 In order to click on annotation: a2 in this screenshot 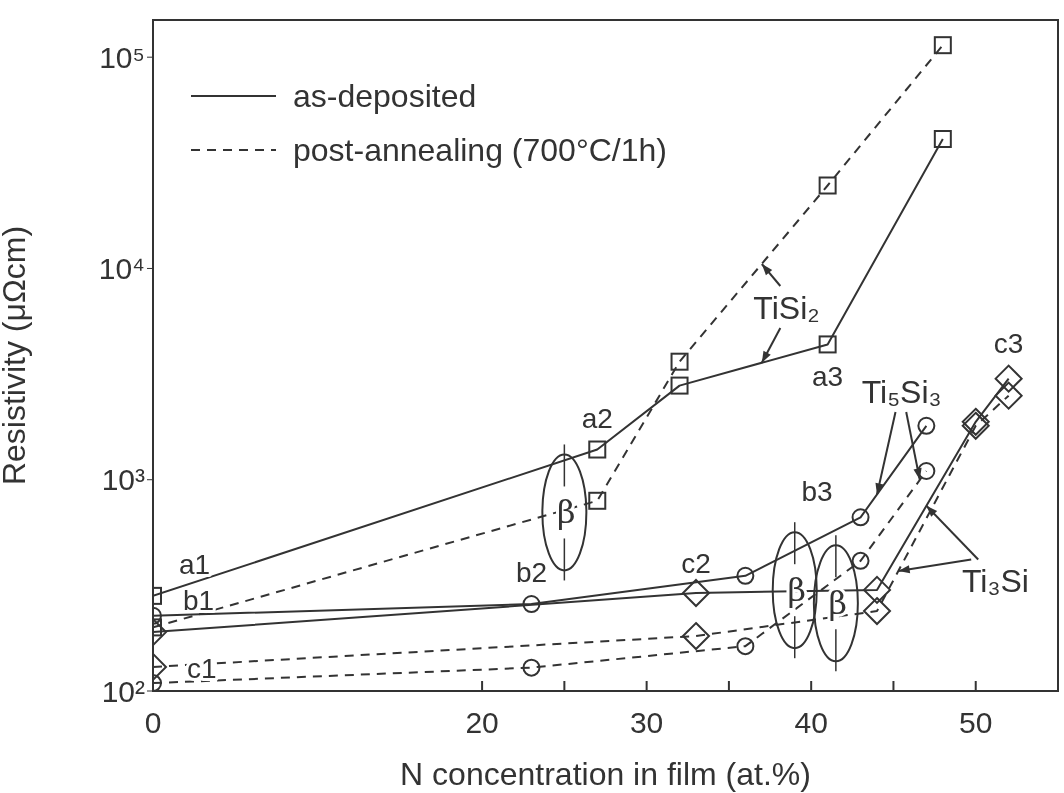, I will do `click(597, 418)`.